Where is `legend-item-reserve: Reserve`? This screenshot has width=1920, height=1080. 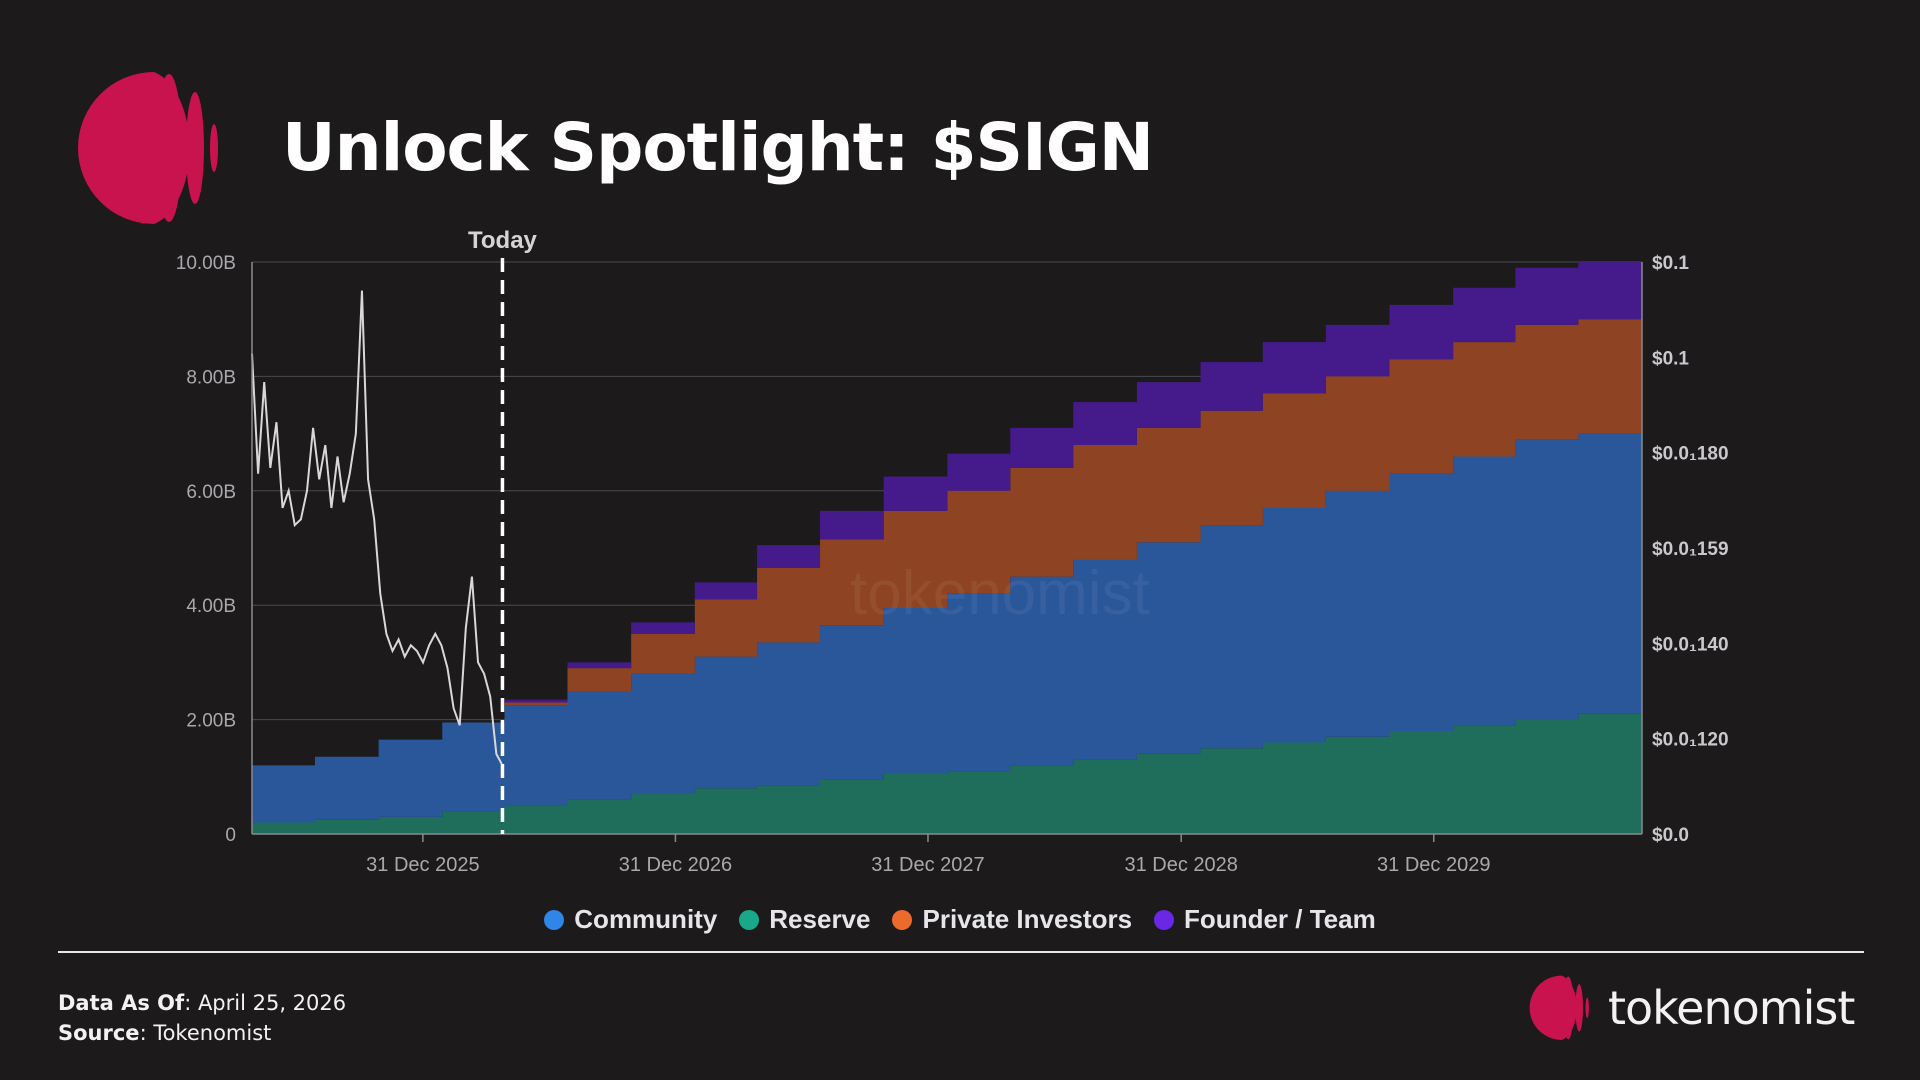
legend-item-reserve: Reserve is located at coordinates (804, 919).